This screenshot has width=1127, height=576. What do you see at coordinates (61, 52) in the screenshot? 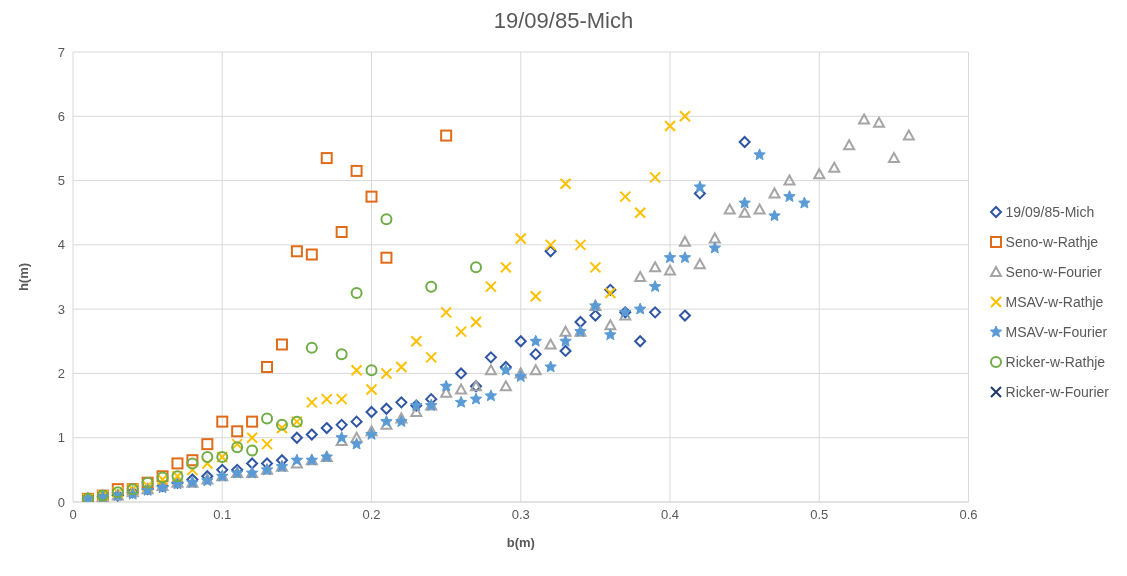
I see `y-tick-label: 7` at bounding box center [61, 52].